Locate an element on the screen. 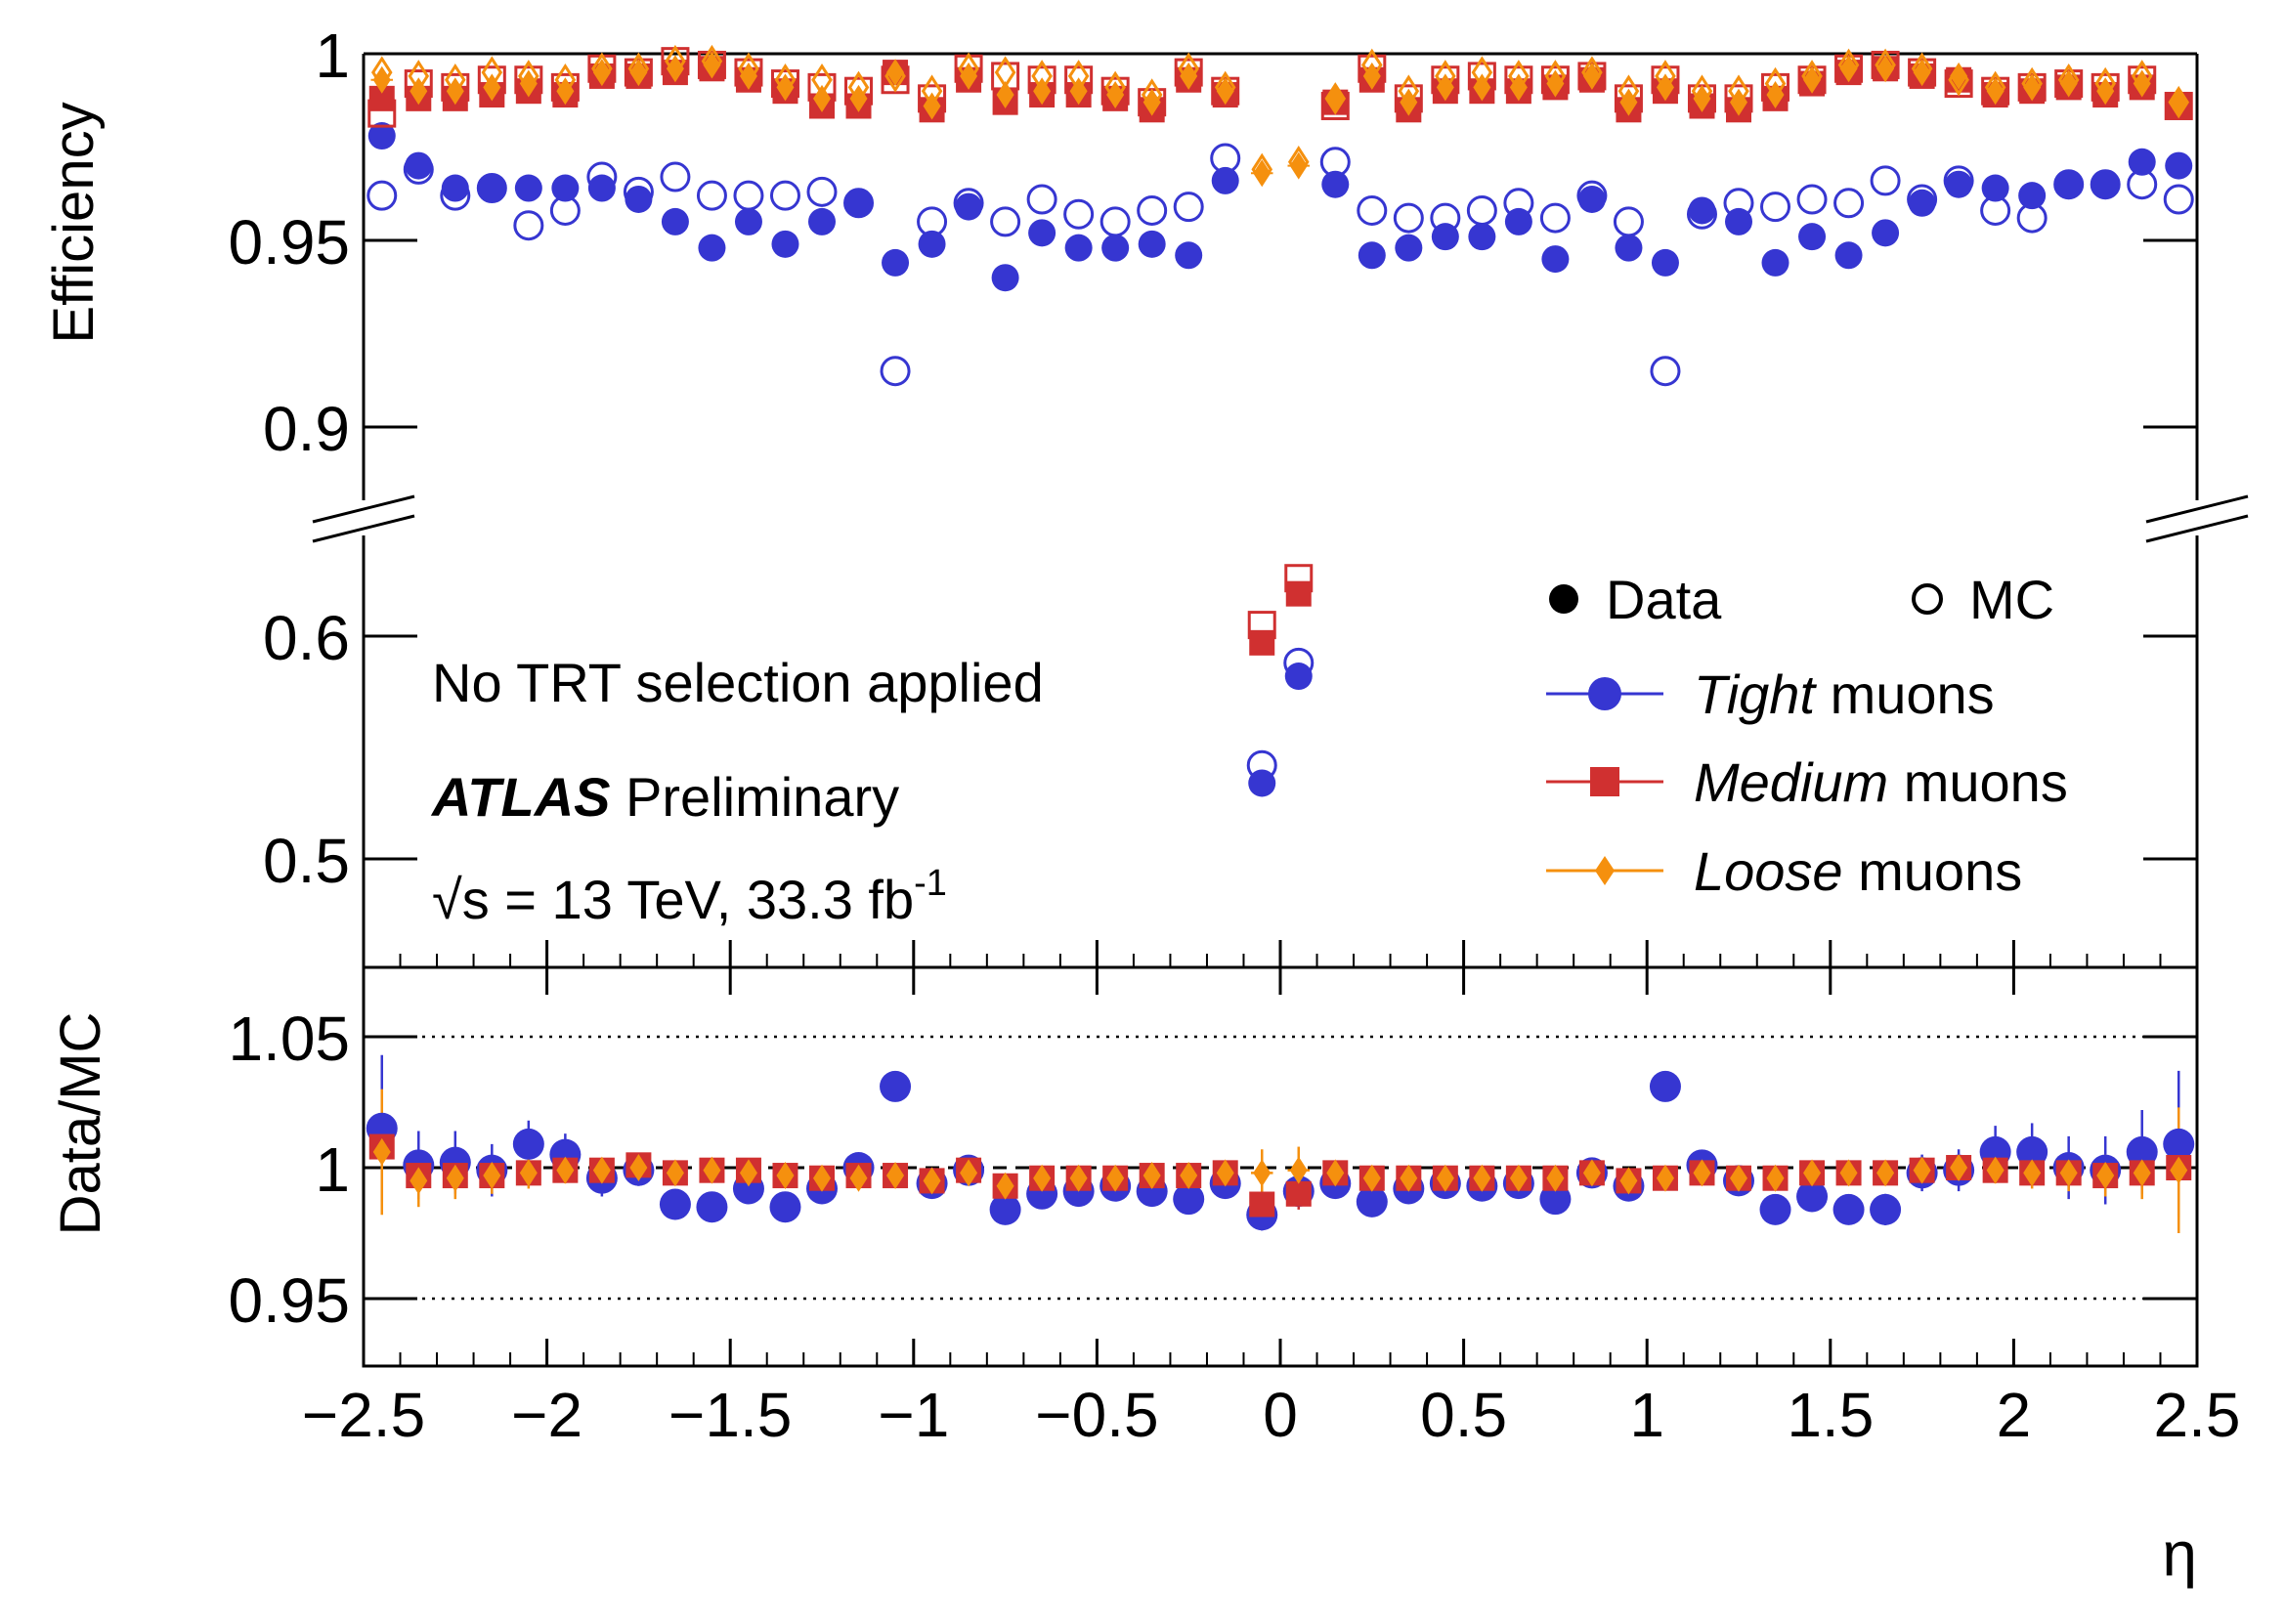 The width and height of the screenshot is (2285, 1624). atlas-label: ATLAS Preliminary is located at coordinates (665, 797).